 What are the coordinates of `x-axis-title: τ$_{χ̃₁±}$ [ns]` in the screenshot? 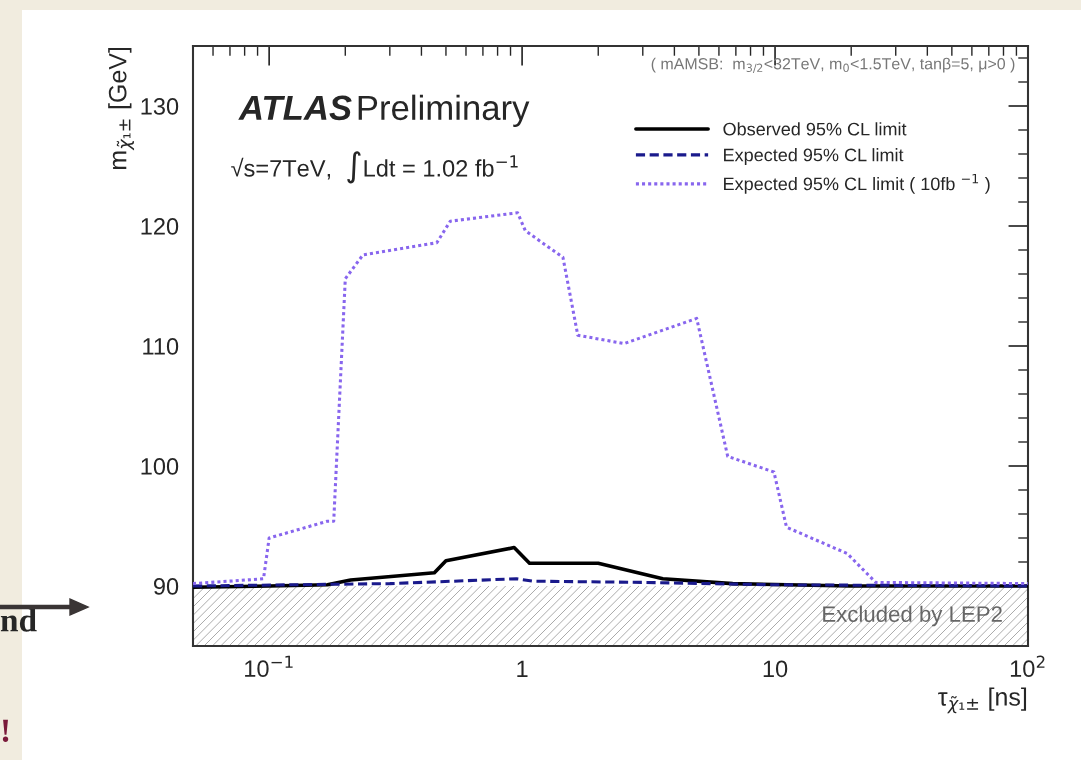 It's located at (982, 700).